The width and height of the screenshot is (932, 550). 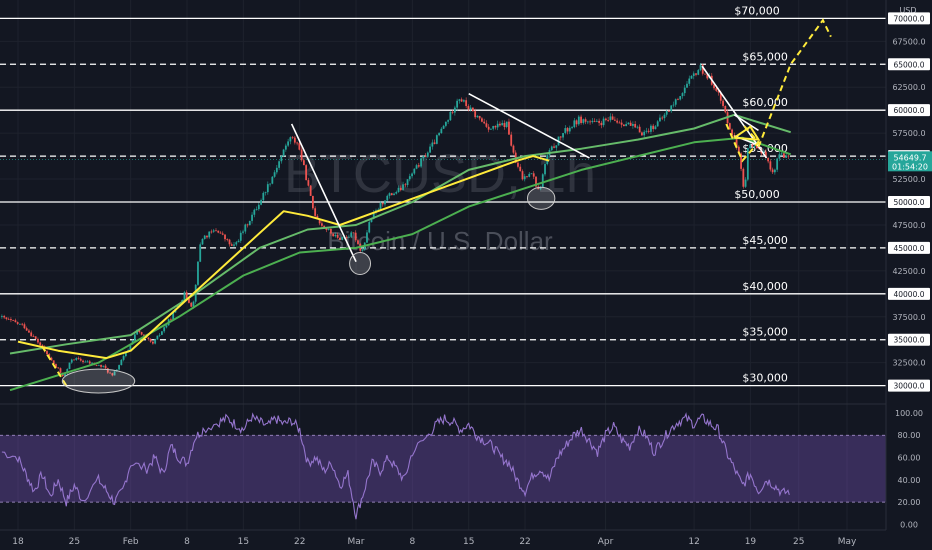 I want to click on level-label: $30,000, so click(x=765, y=378).